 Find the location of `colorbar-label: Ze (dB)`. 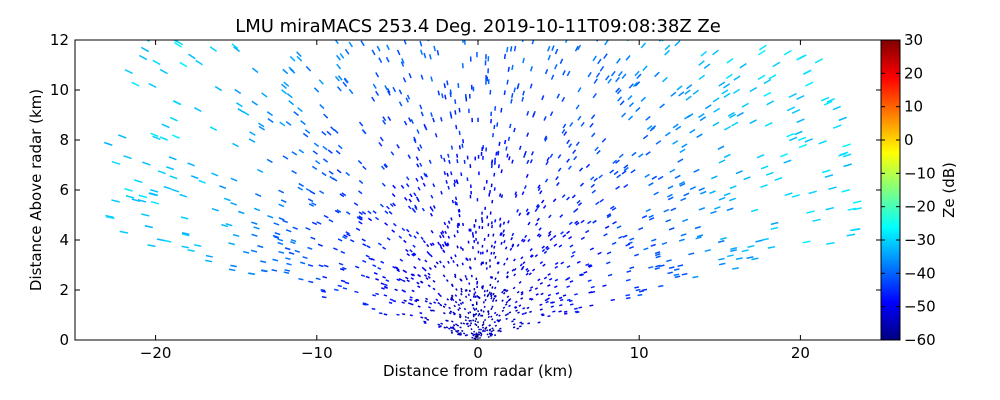

colorbar-label: Ze (dB) is located at coordinates (949, 190).